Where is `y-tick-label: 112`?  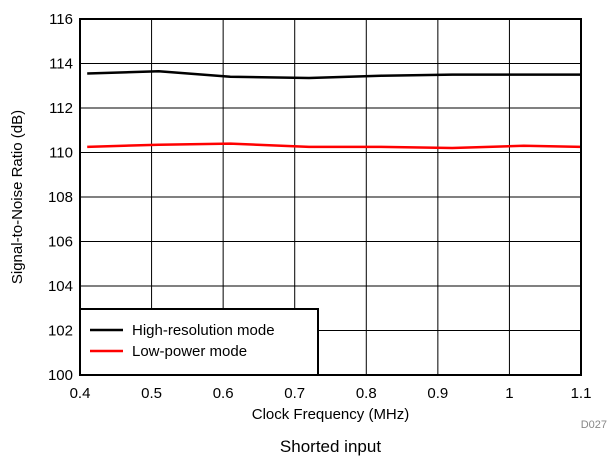 y-tick-label: 112 is located at coordinates (61, 108).